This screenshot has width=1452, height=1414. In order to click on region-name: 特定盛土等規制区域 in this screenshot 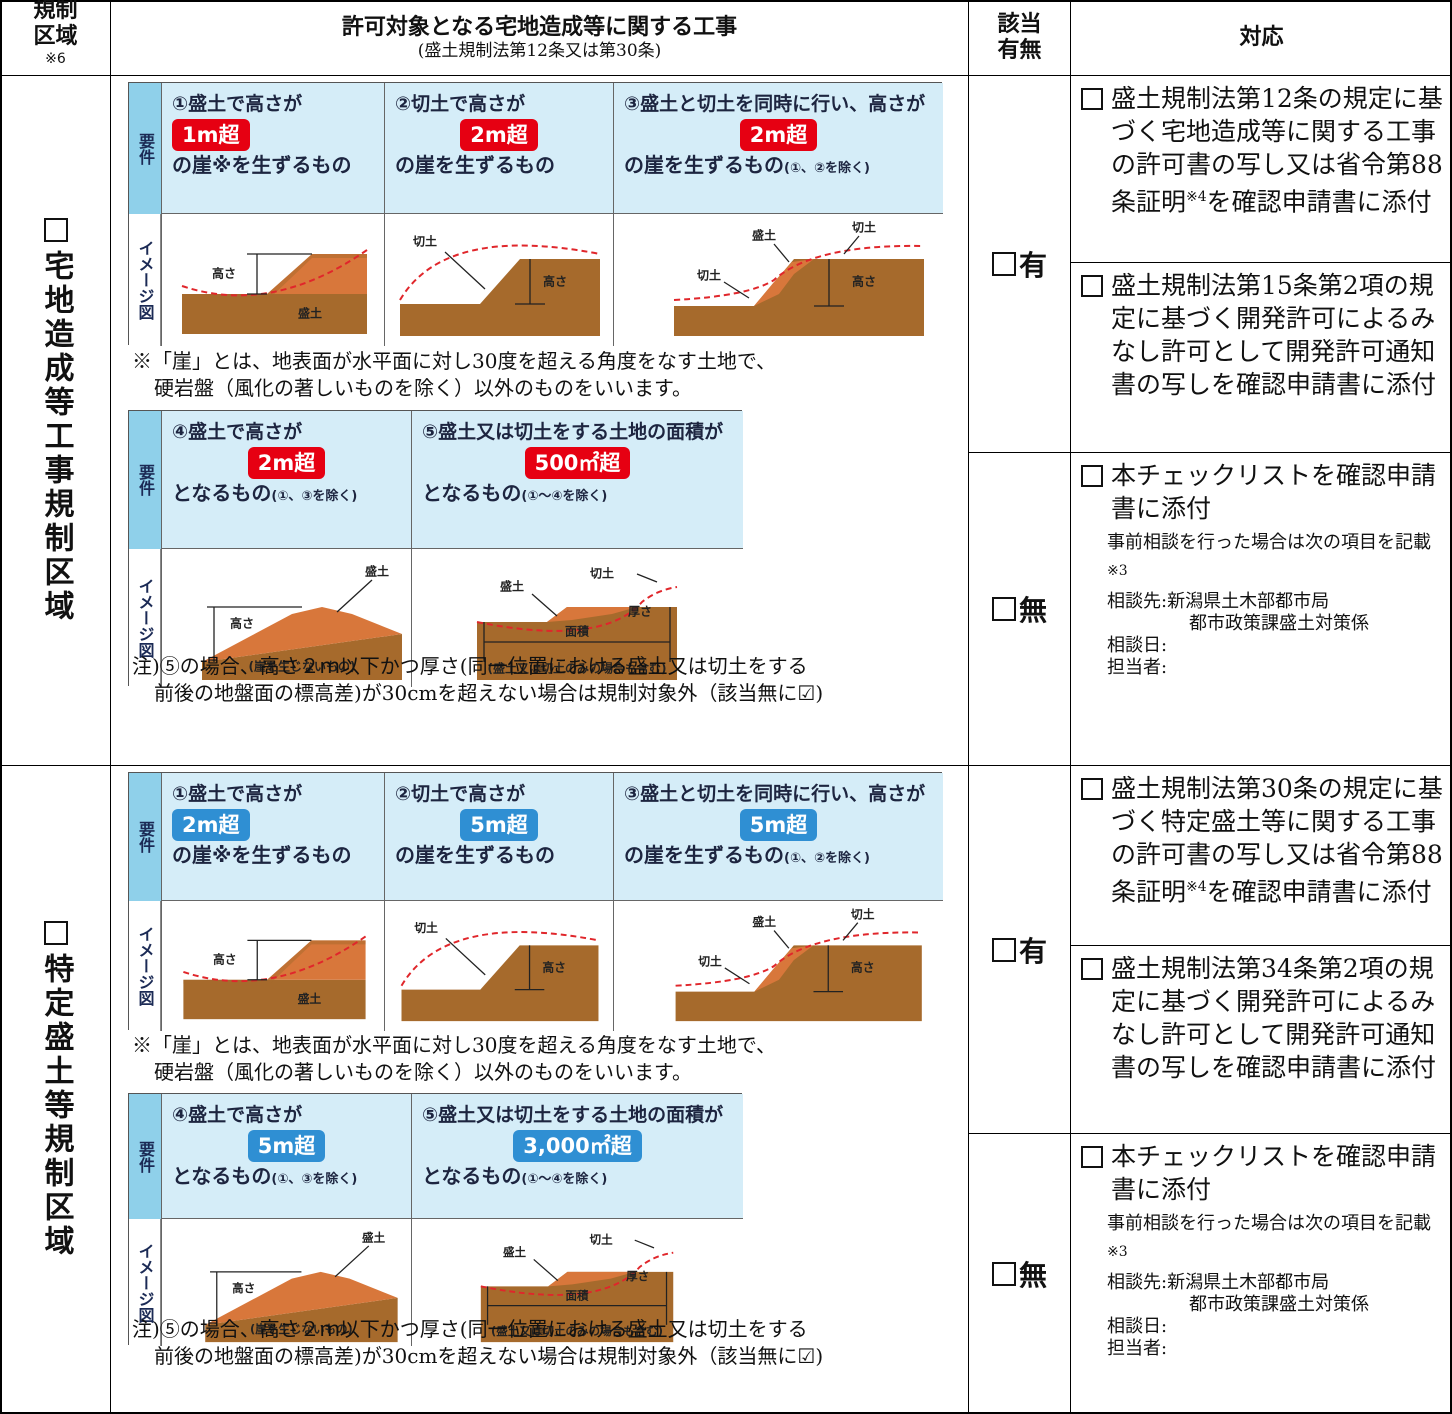, I will do `click(56, 1106)`.